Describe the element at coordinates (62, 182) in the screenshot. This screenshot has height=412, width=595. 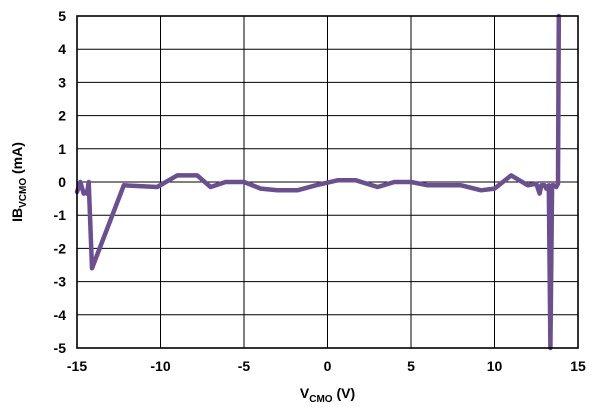
I see `y-tick-label: 0` at that location.